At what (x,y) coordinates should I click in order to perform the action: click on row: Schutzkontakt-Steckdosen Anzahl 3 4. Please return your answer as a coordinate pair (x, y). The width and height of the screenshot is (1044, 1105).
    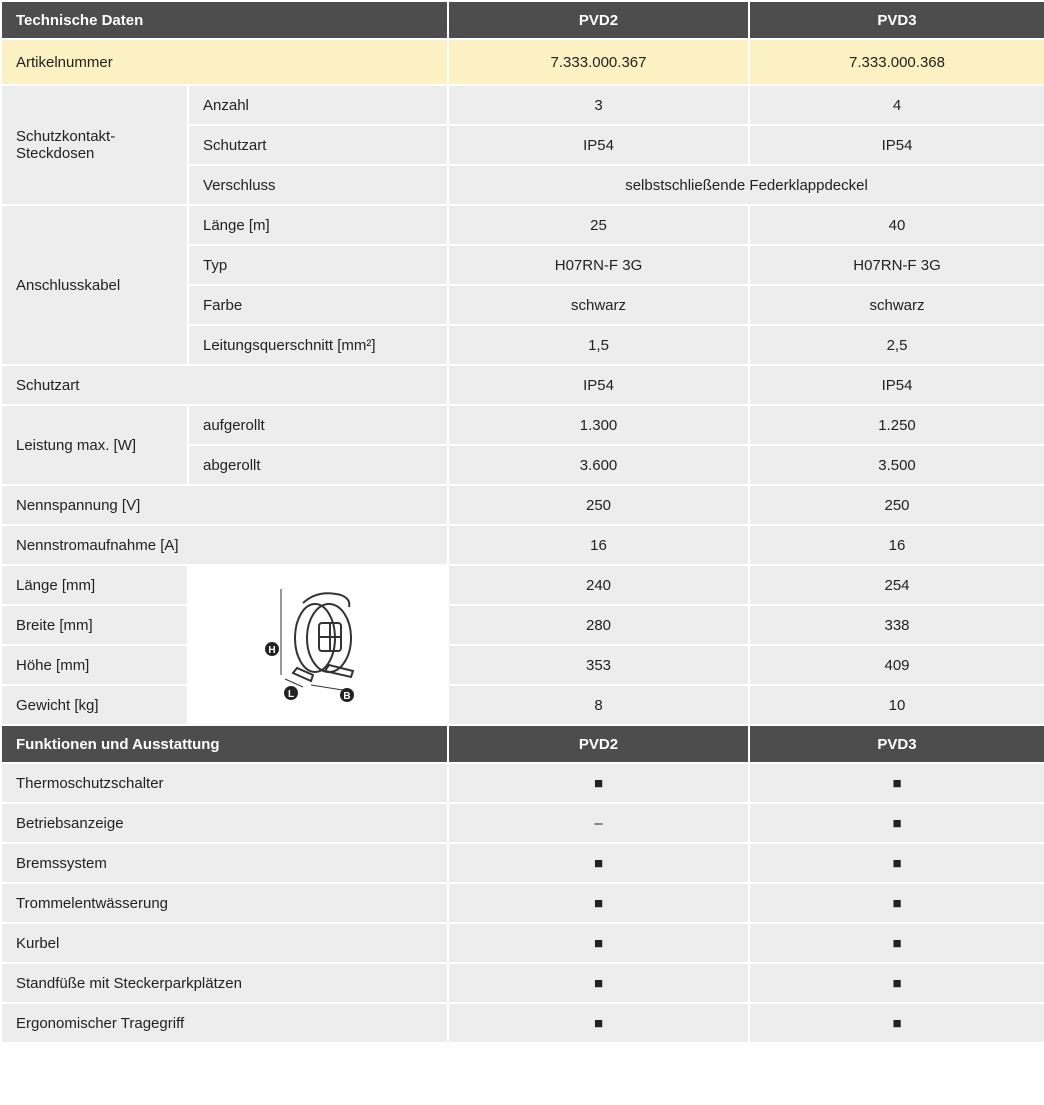
    Looking at the image, I should click on (522, 145).